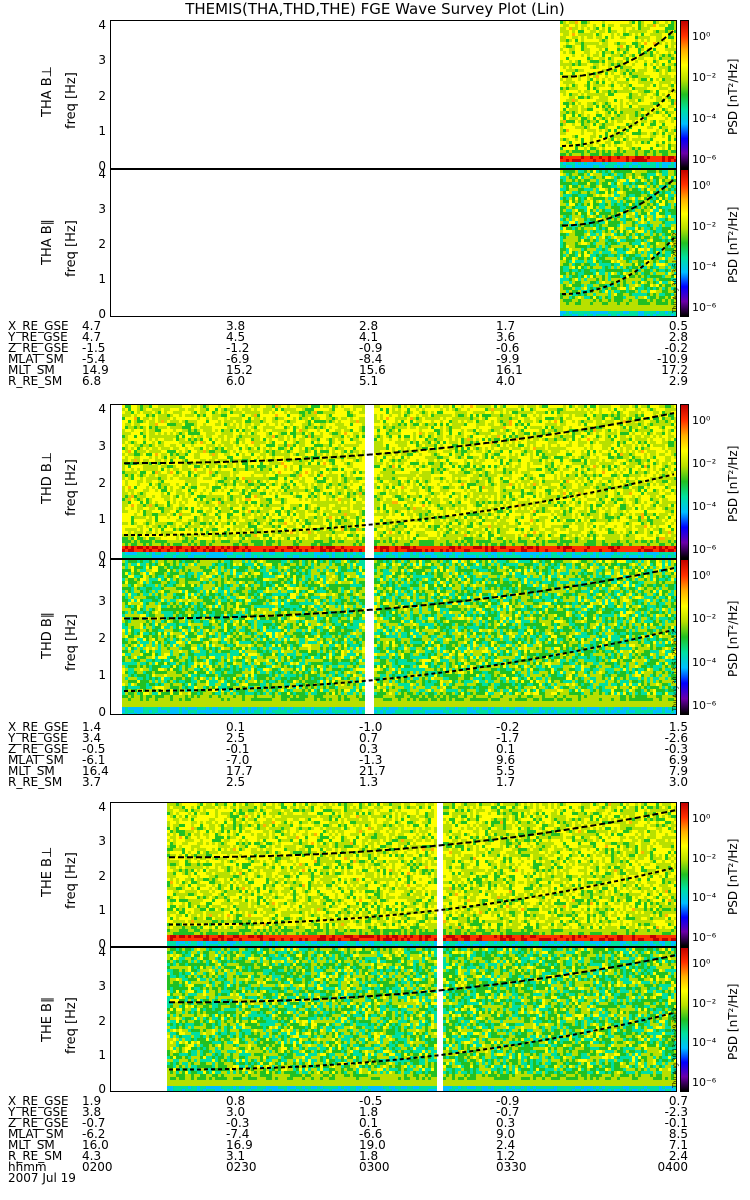  What do you see at coordinates (676, 1123) in the screenshot?
I see `ephemeris-value: -0.1` at bounding box center [676, 1123].